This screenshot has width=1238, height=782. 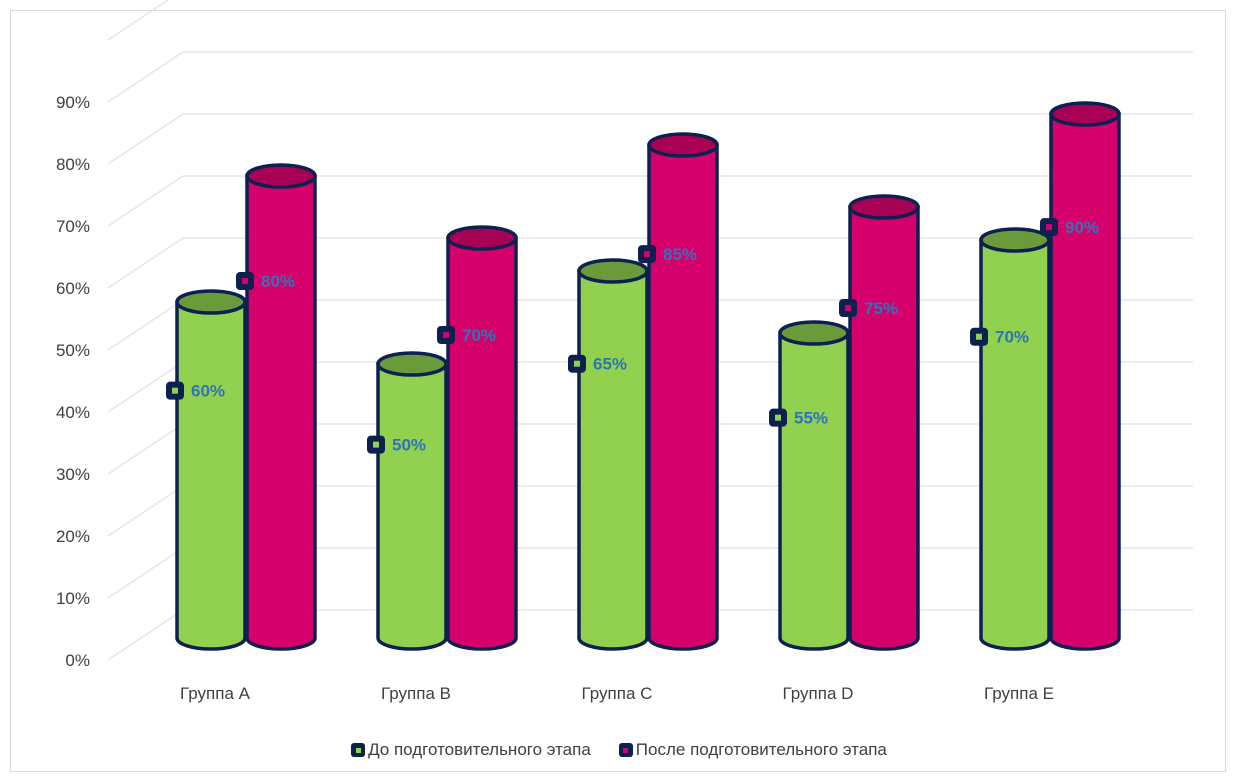 What do you see at coordinates (358, 750) in the screenshot?
I see `legend-swatch-before` at bounding box center [358, 750].